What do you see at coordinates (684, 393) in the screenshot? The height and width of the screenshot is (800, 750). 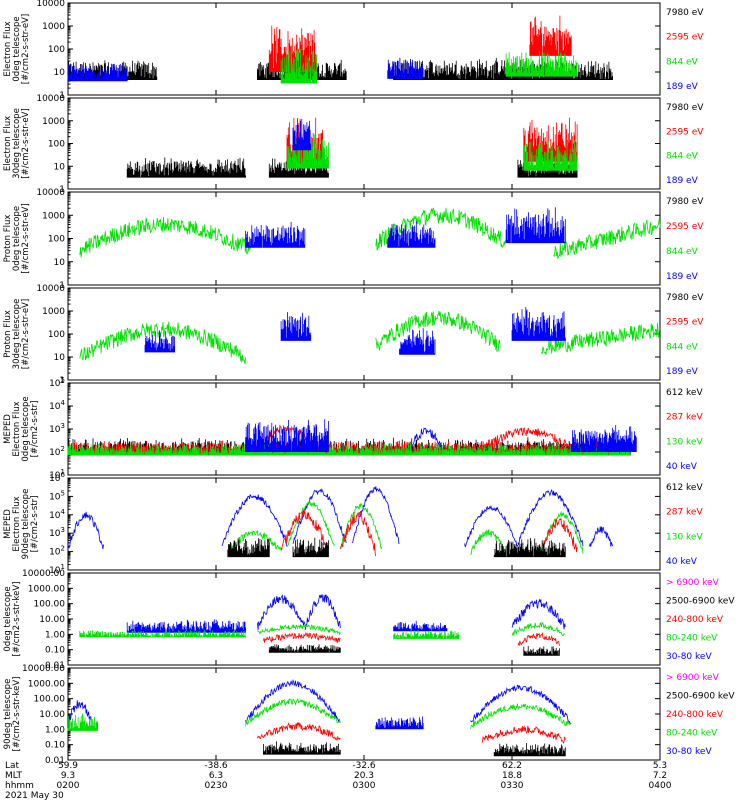 I see `legend-entry: 612 keV` at bounding box center [684, 393].